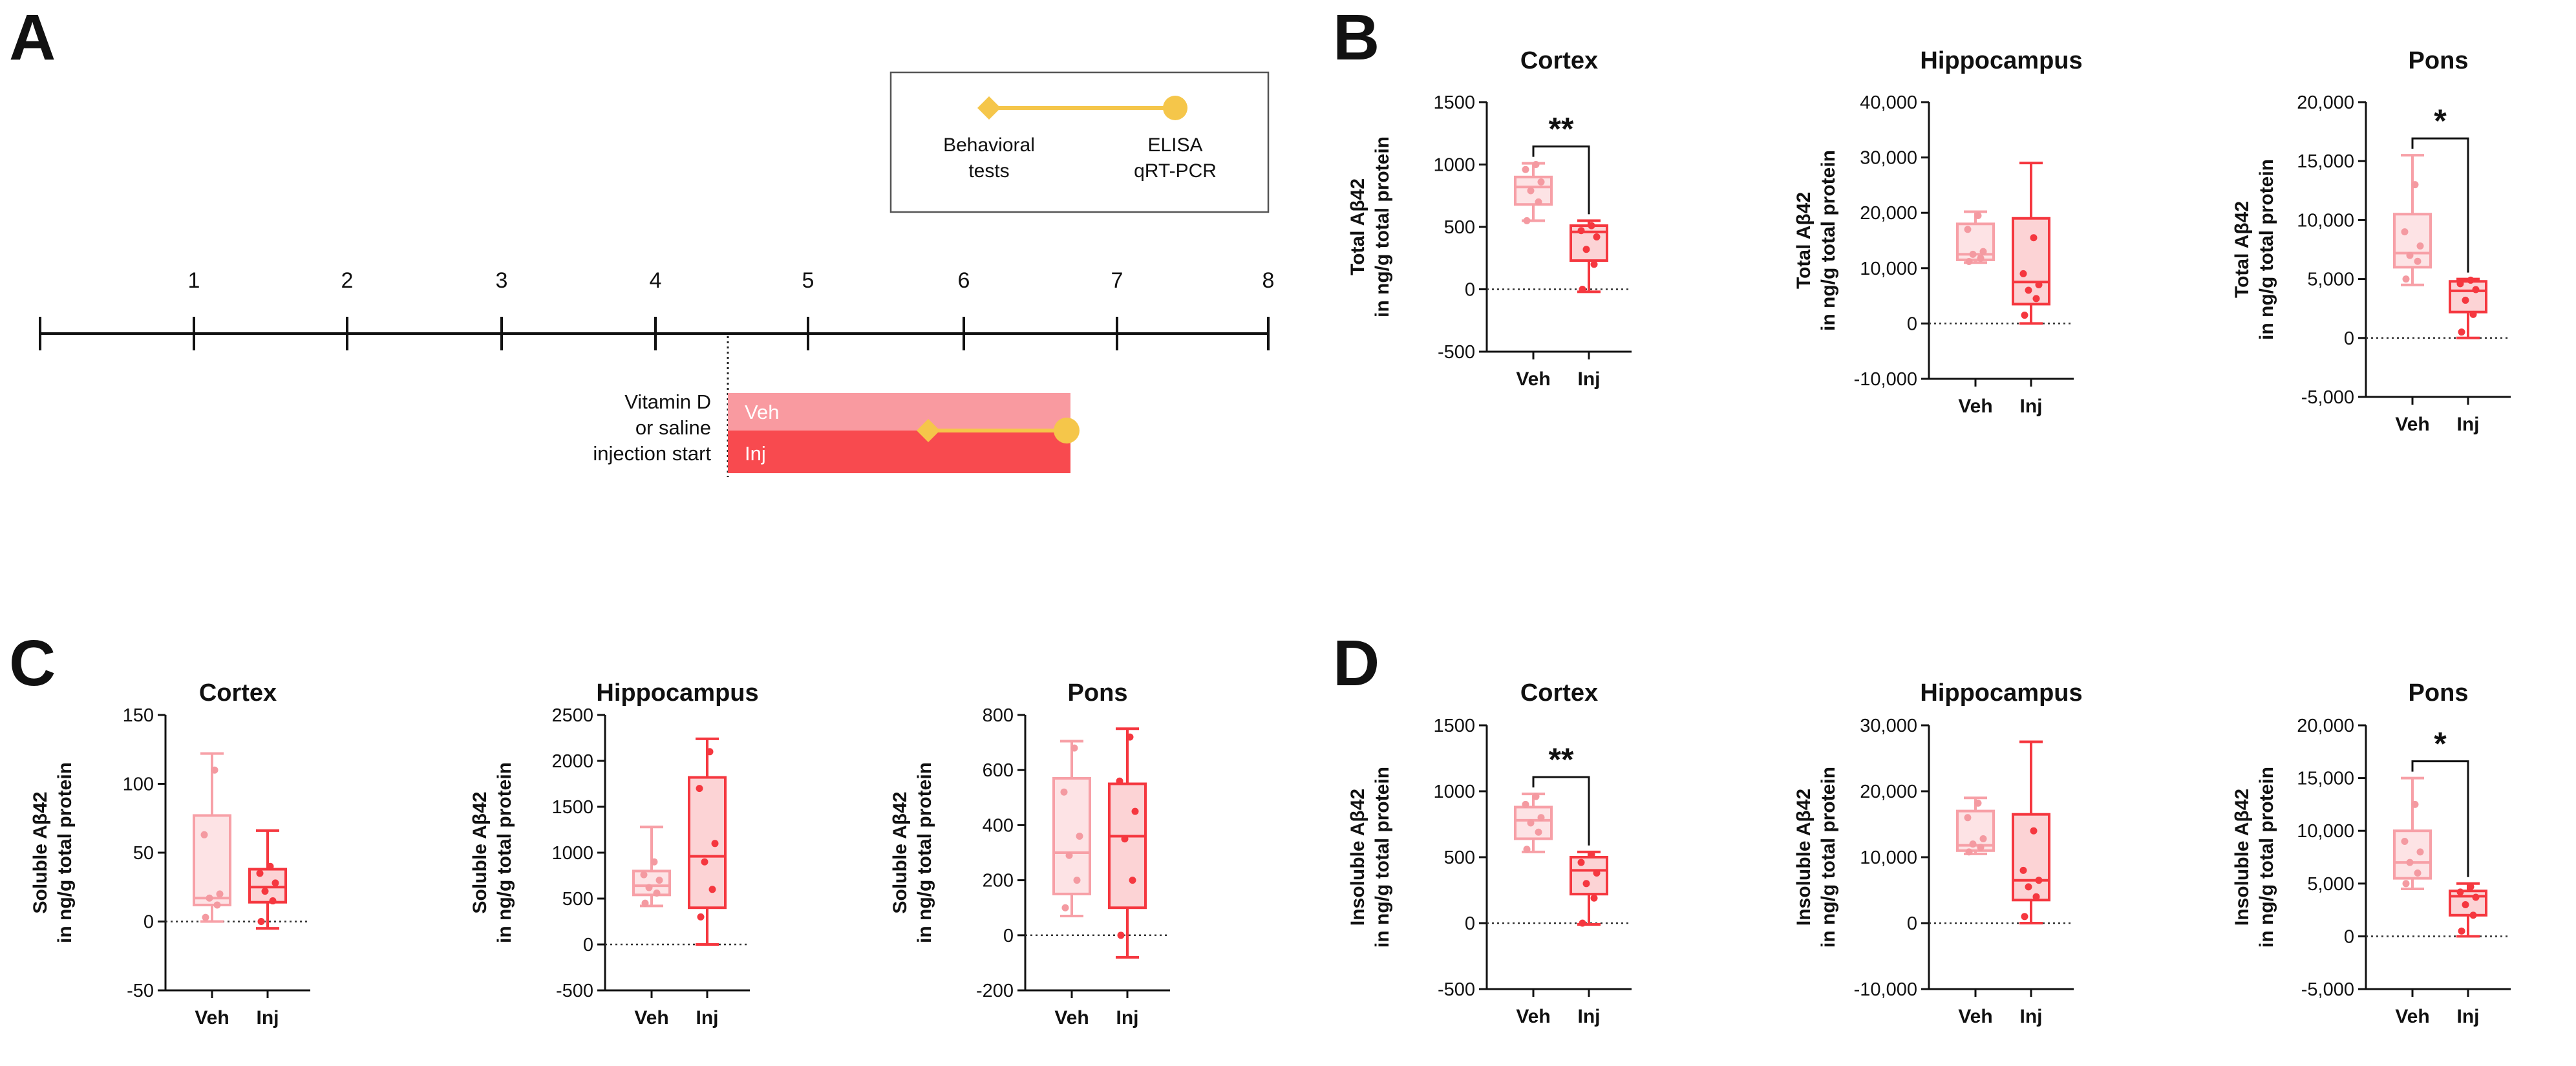  Describe the element at coordinates (900, 853) in the screenshot. I see `y-axis-label: Soluble Aβ42` at that location.